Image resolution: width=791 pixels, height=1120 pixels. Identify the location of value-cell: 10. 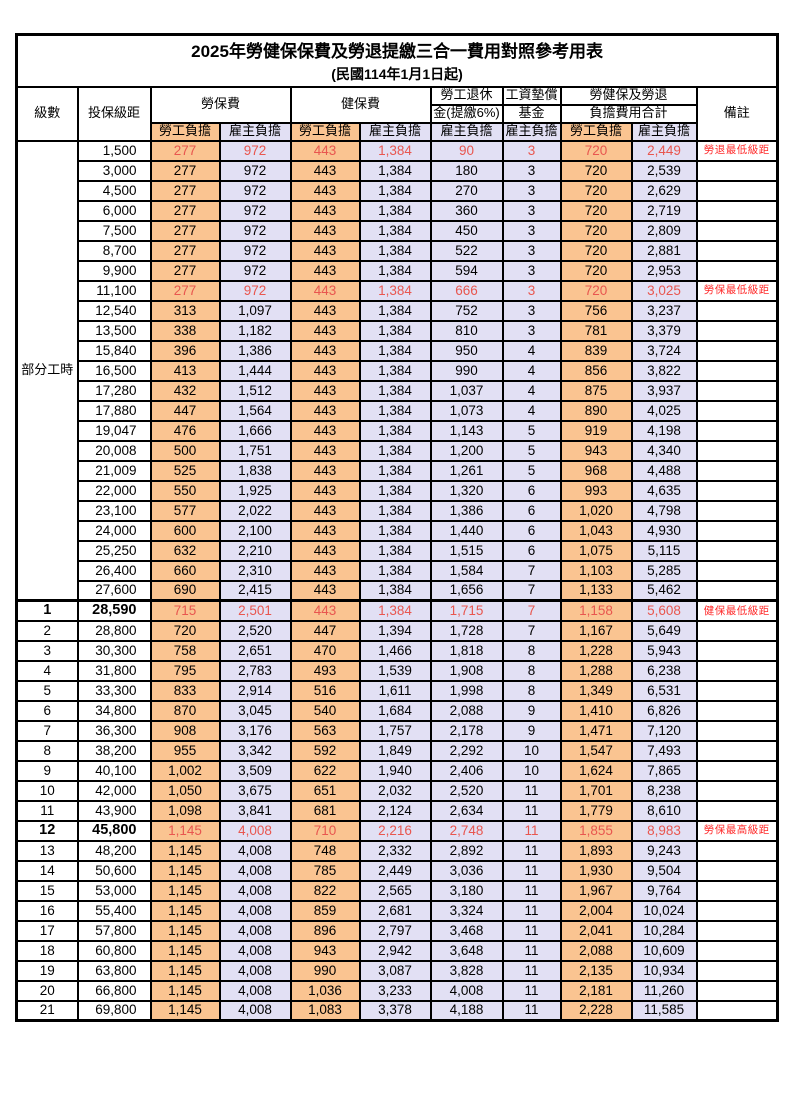
(531, 750).